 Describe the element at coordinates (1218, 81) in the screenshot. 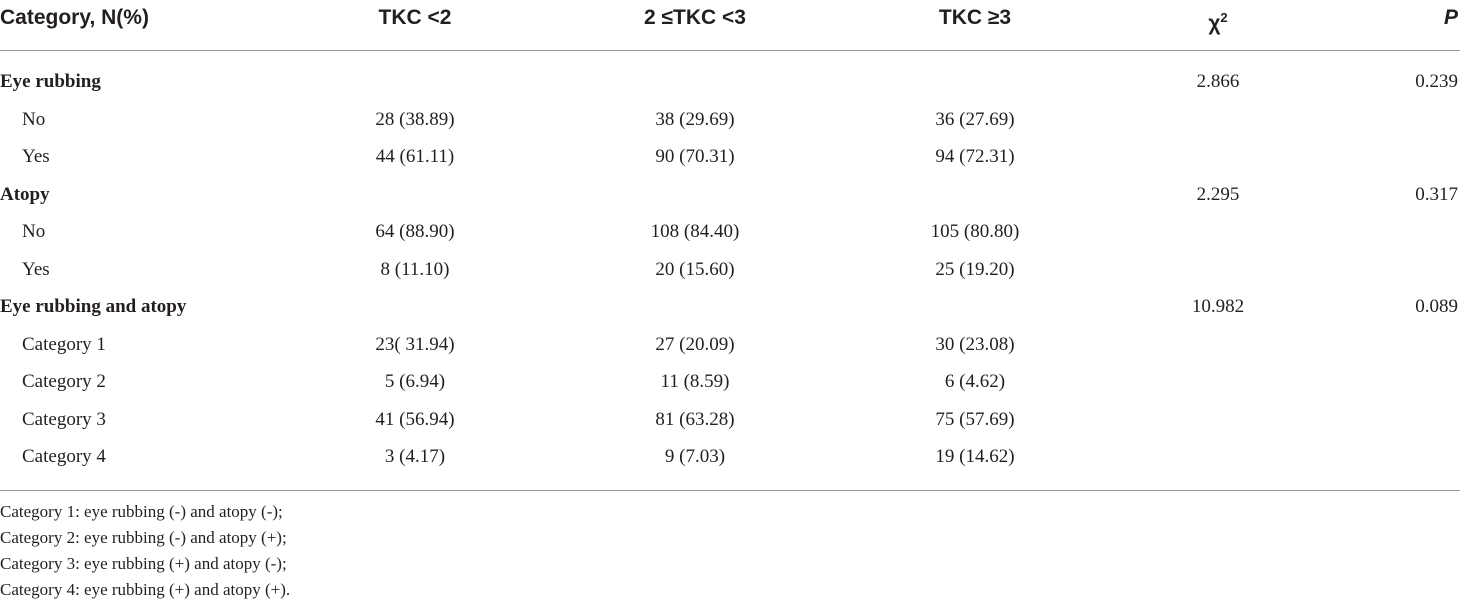

I see `chi2-value: 2.866` at that location.